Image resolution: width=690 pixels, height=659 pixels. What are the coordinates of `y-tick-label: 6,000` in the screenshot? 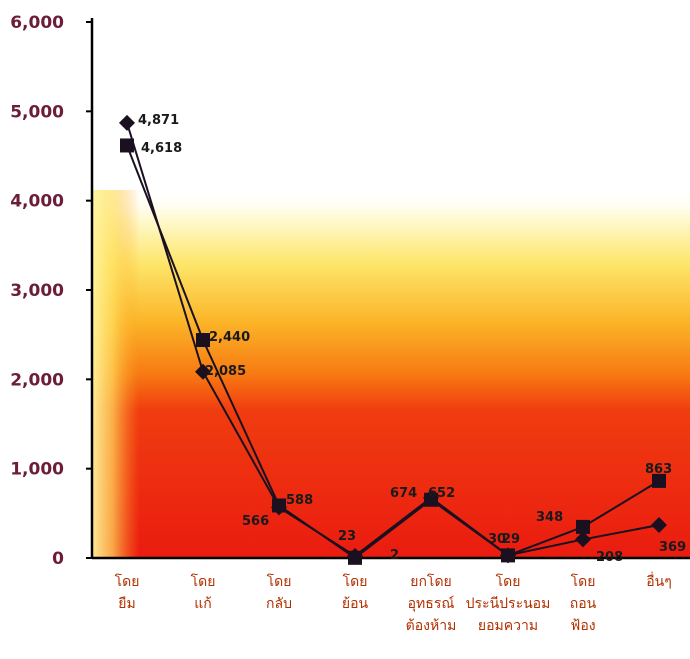 It's located at (37, 23).